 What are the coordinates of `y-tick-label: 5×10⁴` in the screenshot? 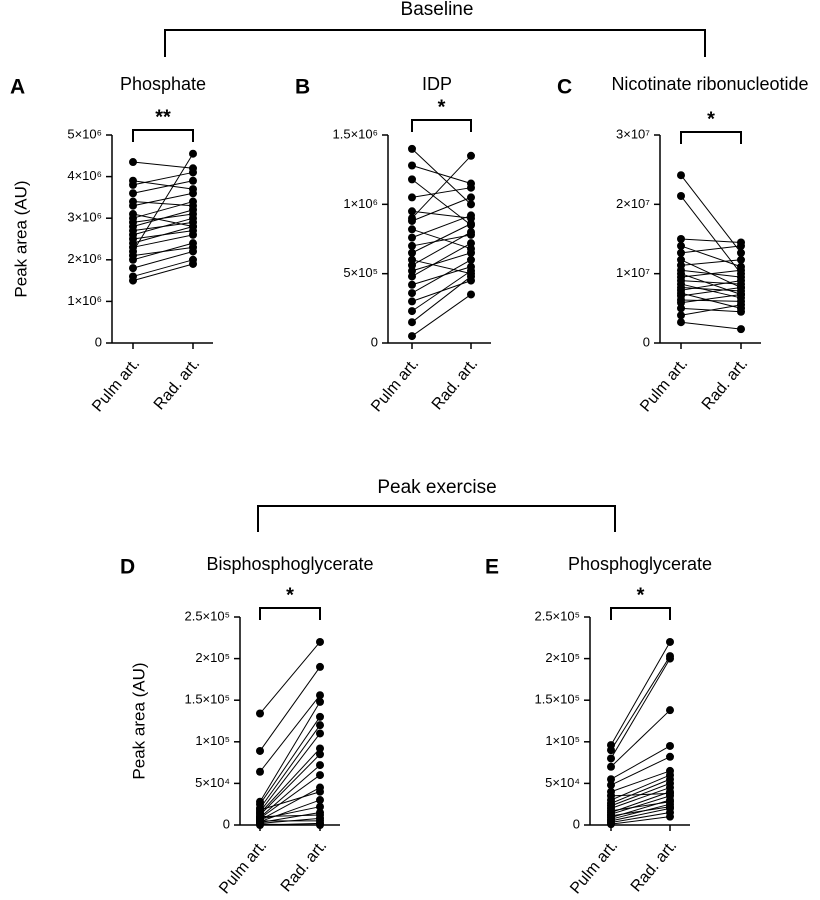 It's located at (562, 782).